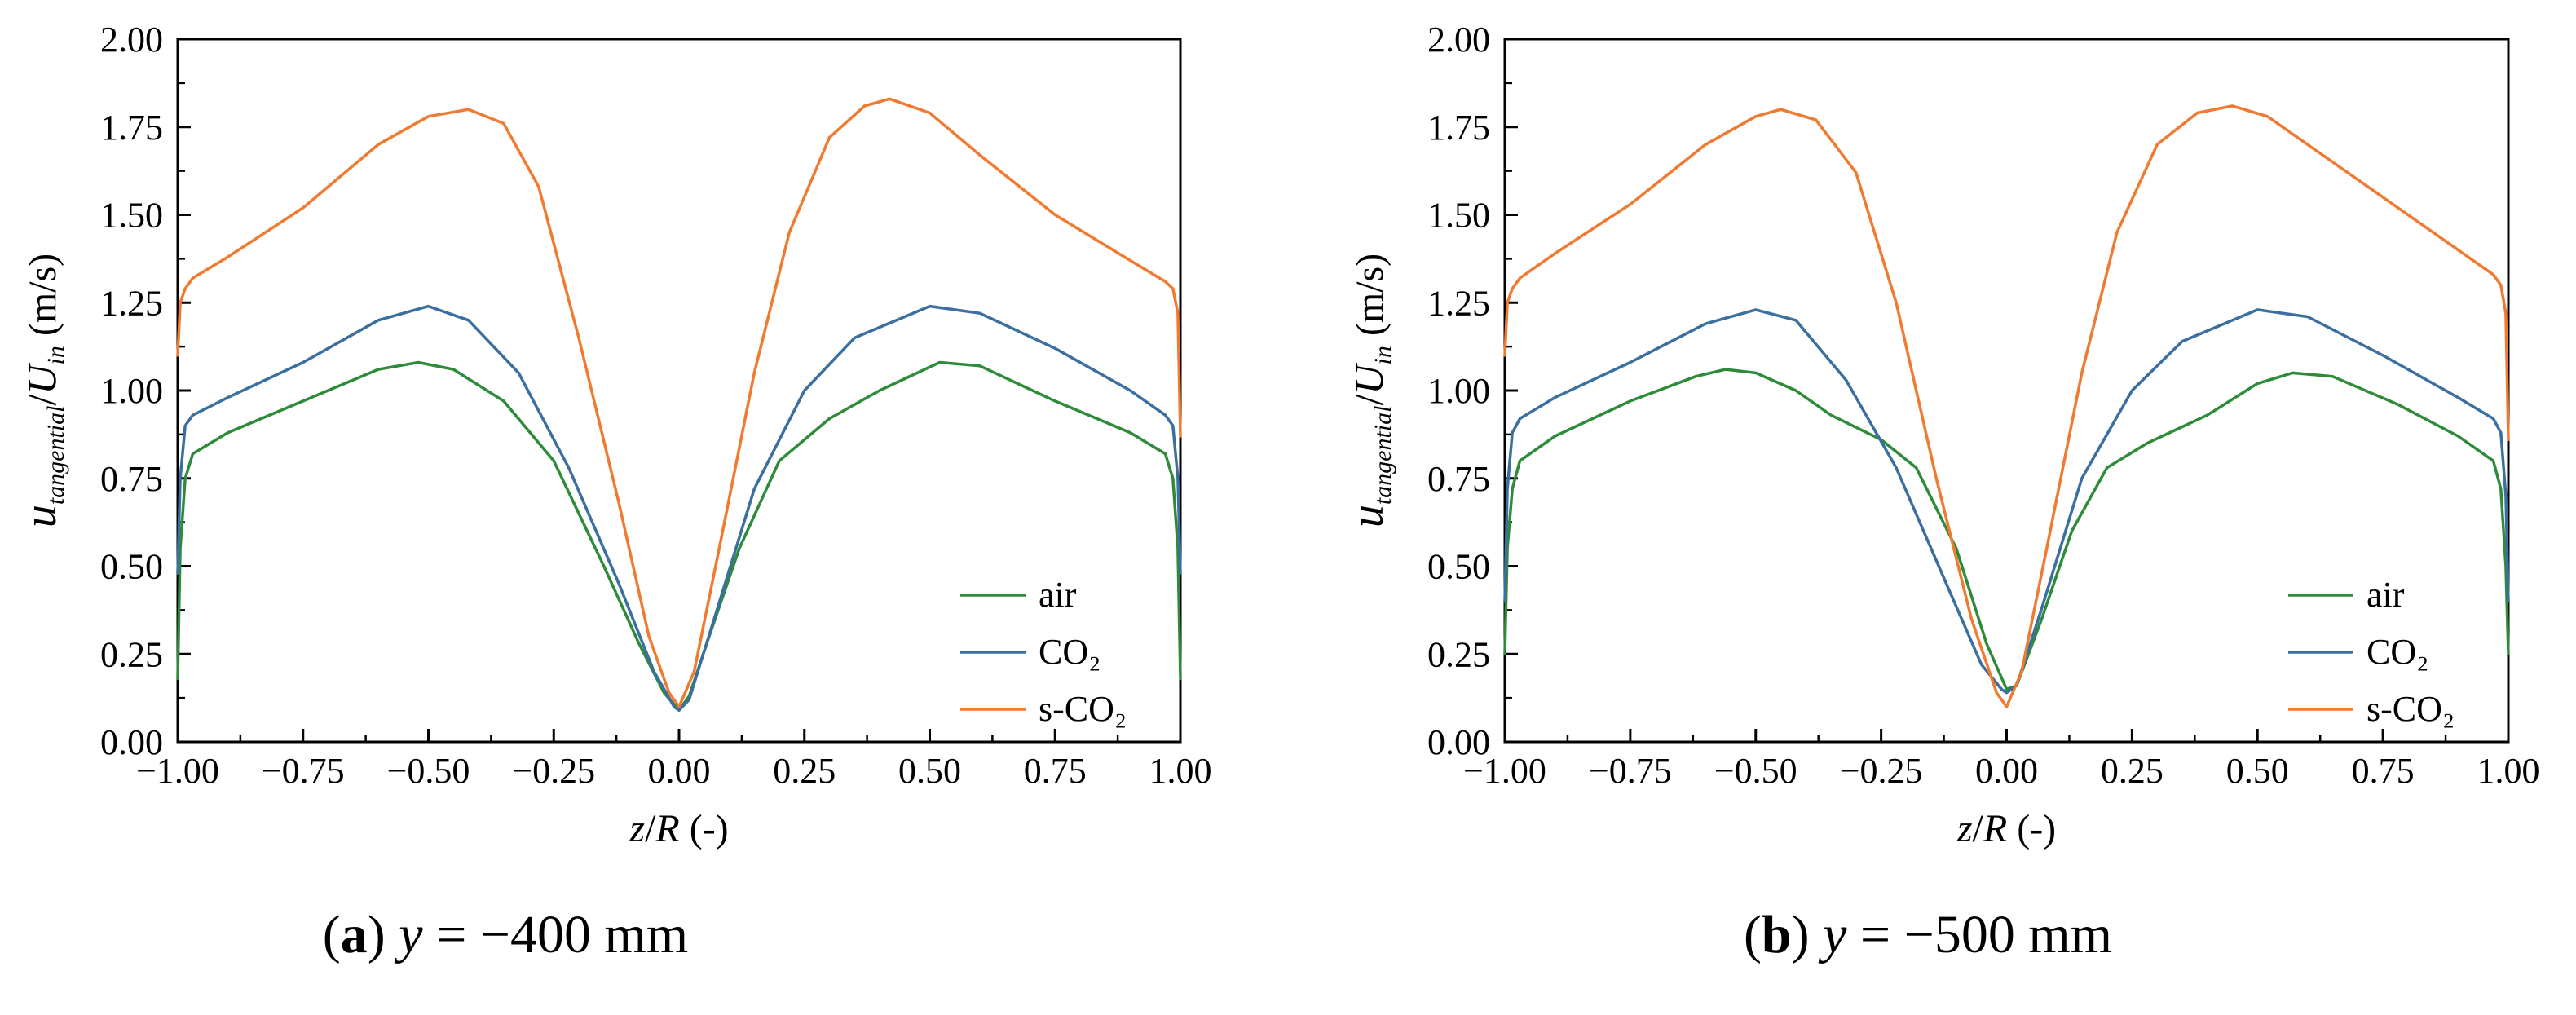  Describe the element at coordinates (1928, 934) in the screenshot. I see `caption-b: (b) y = −500 mm` at that location.